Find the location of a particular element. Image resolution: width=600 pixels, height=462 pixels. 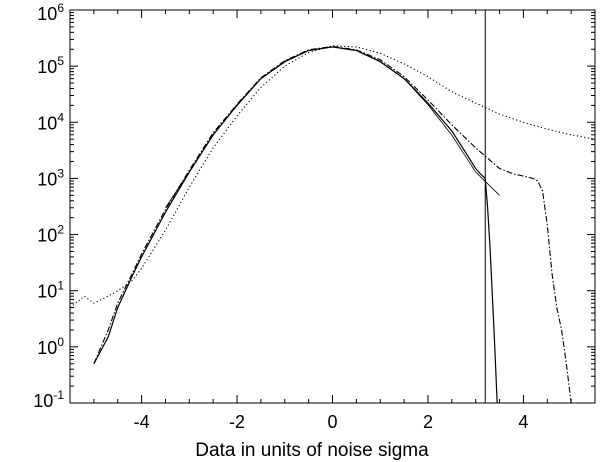

x-tick-label: 0 is located at coordinates (332, 422).